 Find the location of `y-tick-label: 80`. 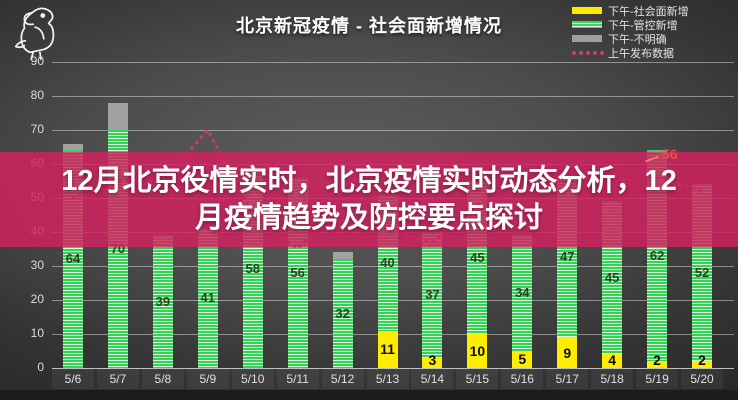

y-tick-label: 80 is located at coordinates (37, 95).